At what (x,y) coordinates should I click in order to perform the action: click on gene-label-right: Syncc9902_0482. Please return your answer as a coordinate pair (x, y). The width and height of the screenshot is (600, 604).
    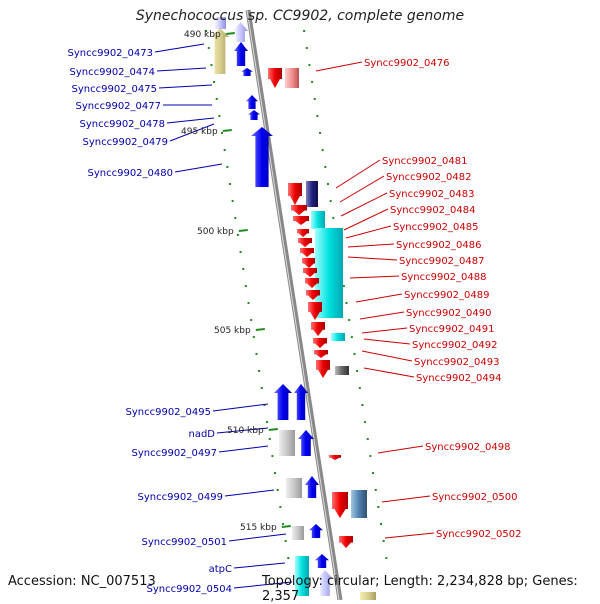
    Looking at the image, I should click on (429, 177).